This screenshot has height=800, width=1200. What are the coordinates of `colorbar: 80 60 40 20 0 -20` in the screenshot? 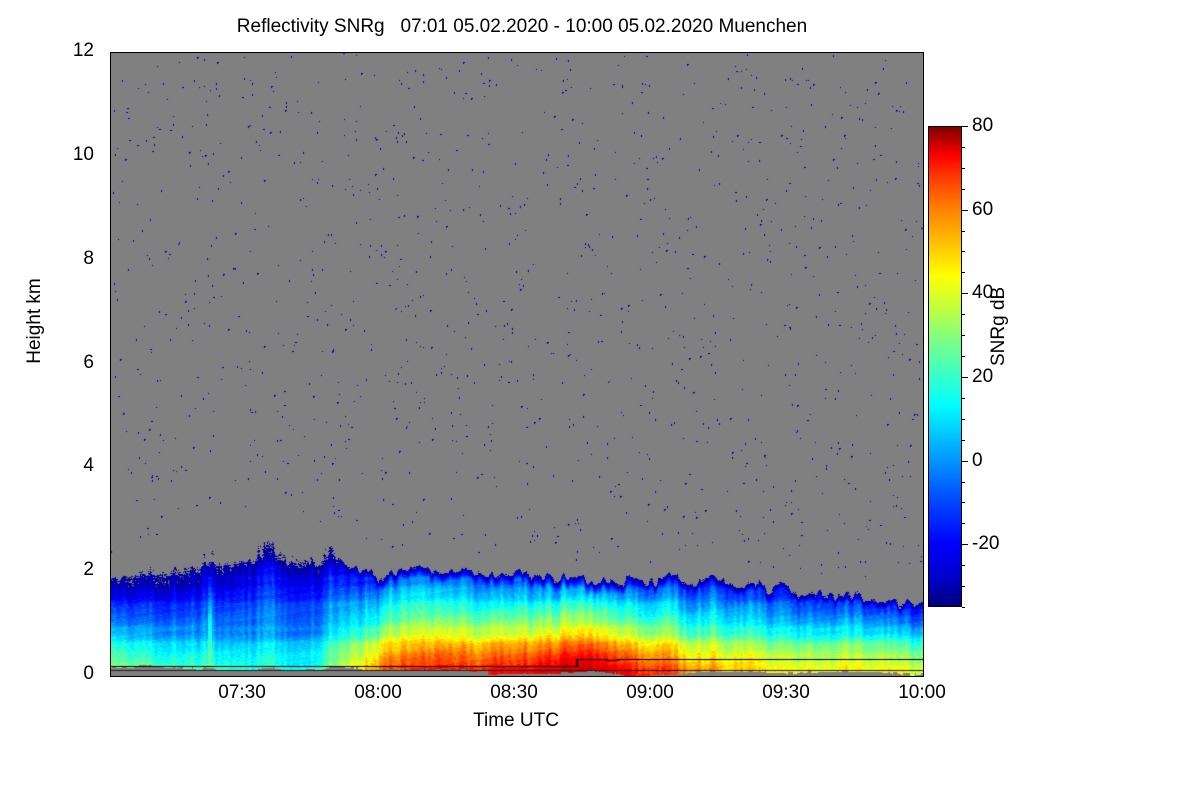 It's located at (963, 361).